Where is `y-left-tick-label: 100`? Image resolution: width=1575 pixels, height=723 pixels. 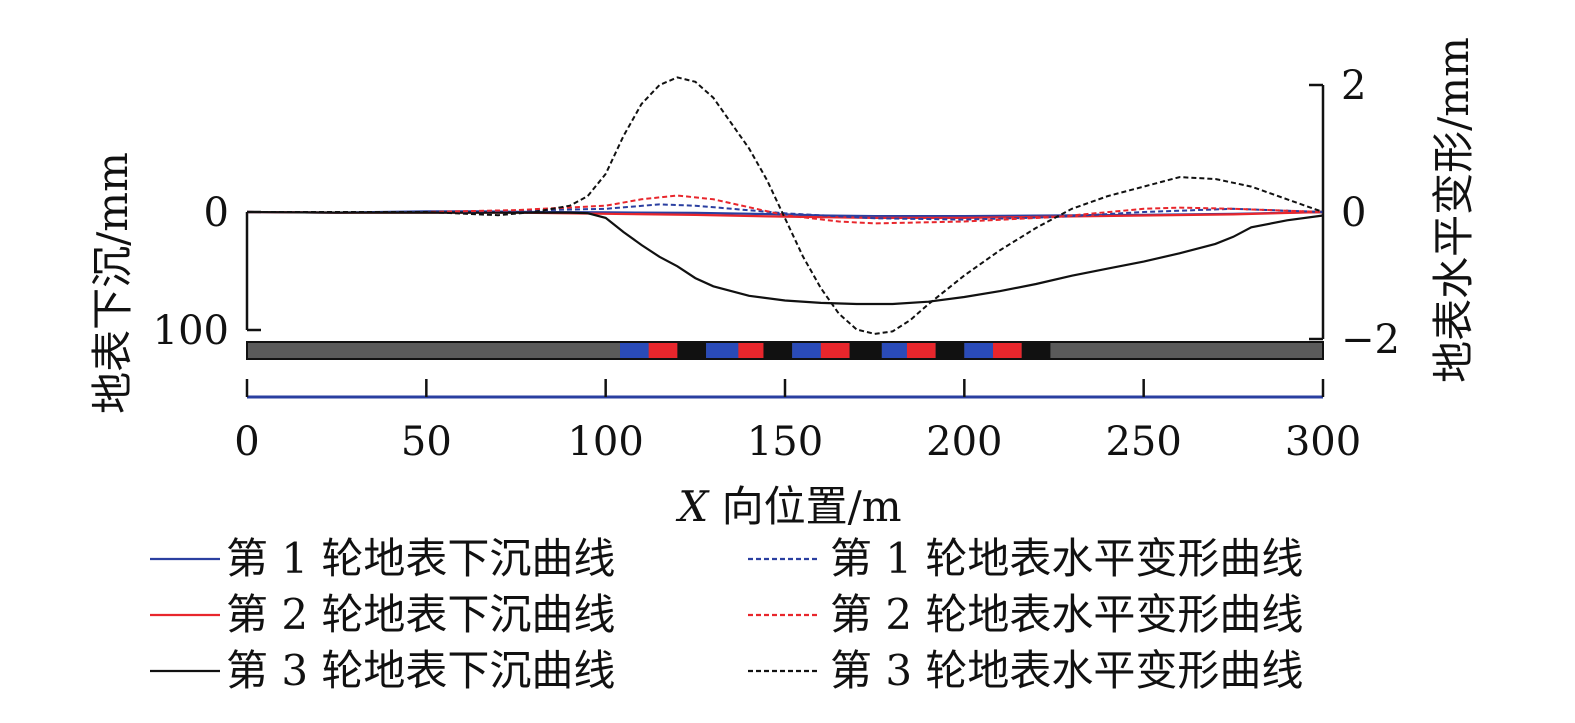
y-left-tick-label: 100 is located at coordinates (191, 331).